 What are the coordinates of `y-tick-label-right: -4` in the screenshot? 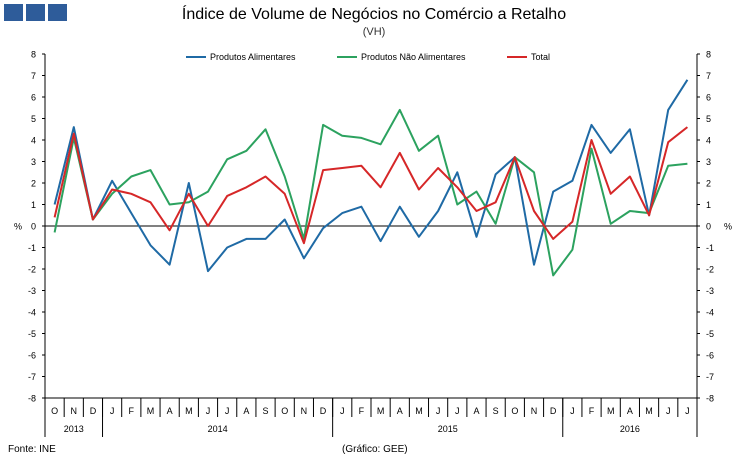 It's located at (710, 313).